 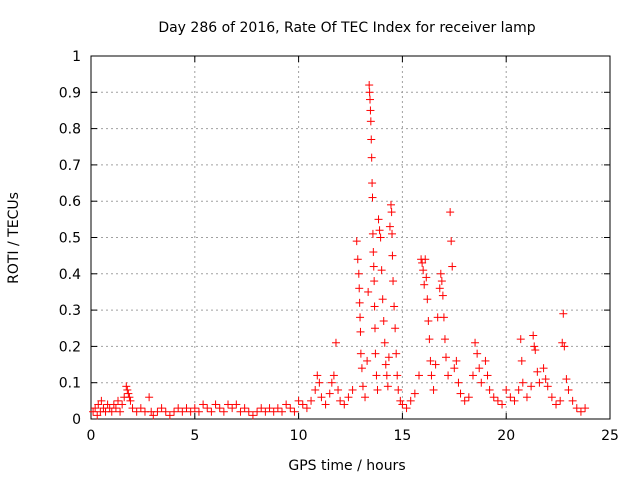 What do you see at coordinates (194, 436) in the screenshot?
I see `x-tick-label: 5` at bounding box center [194, 436].